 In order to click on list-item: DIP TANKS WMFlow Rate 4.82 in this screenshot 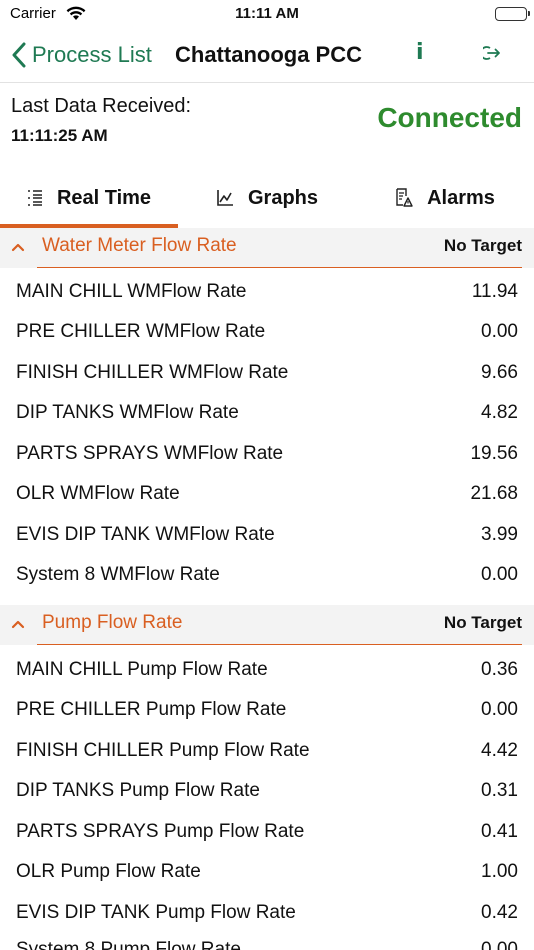, I will do `click(267, 413)`.